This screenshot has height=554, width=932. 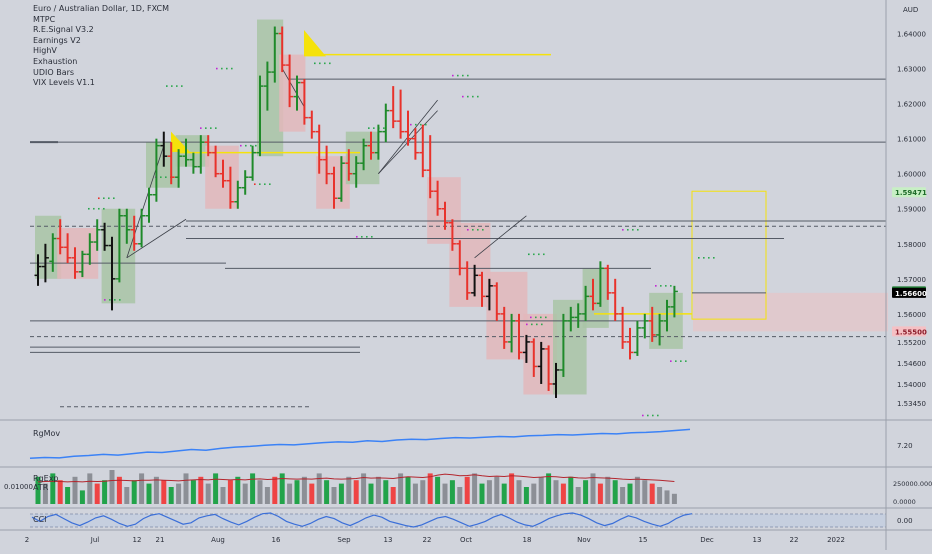 I want to click on price-tag: 1.55500, so click(x=909, y=331).